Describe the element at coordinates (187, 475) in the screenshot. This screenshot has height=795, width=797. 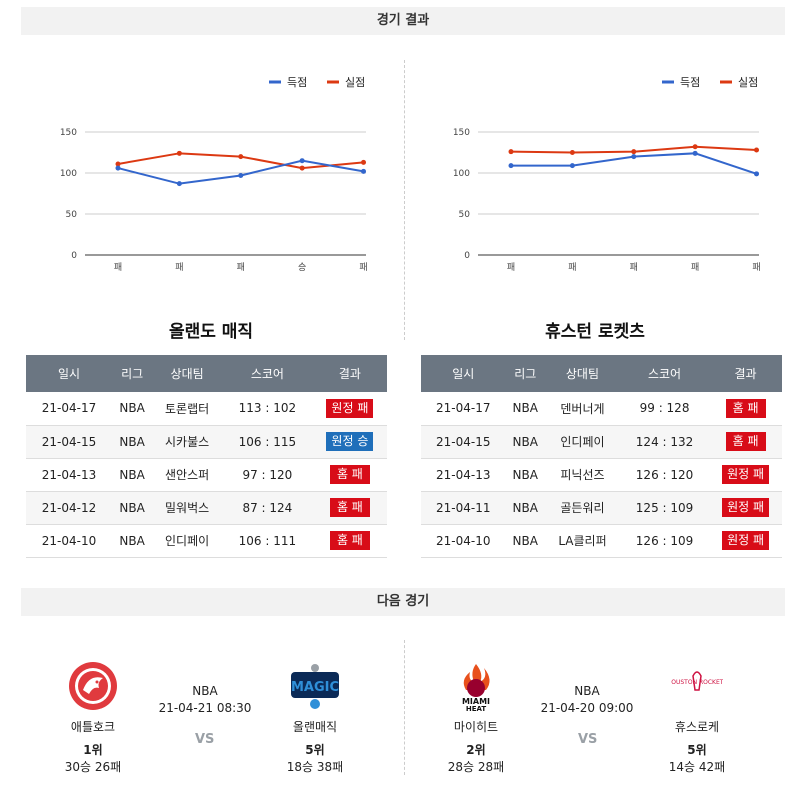
I see `opponent-cell: 샌안스퍼` at that location.